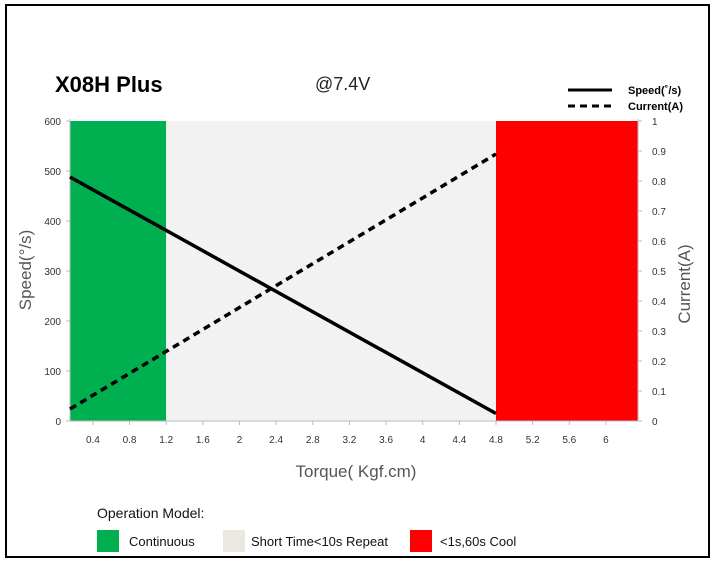 The height and width of the screenshot is (563, 715). Describe the element at coordinates (659, 152) in the screenshot. I see `y-right-tick-label: 0.9` at that location.